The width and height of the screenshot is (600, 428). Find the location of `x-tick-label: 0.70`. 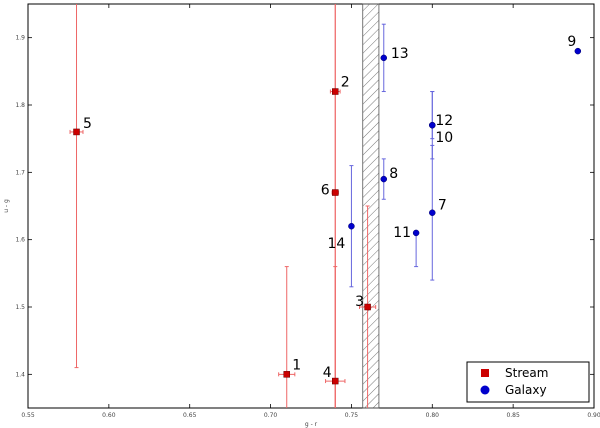

x-tick-label: 0.70 is located at coordinates (271, 415).